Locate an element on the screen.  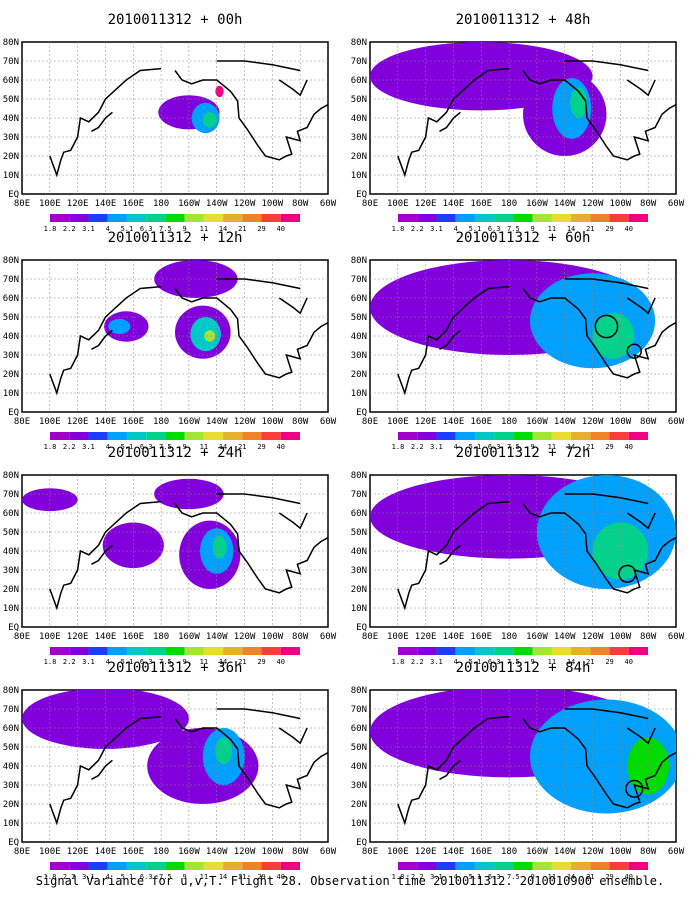
x-tick-label: 140E is located at coordinates (106, 852).